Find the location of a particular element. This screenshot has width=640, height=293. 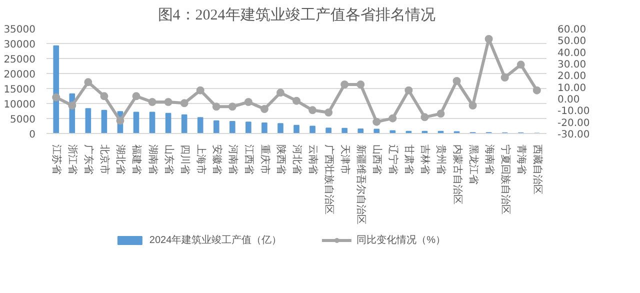

y2-tick-label: -10.00 is located at coordinates (574, 112).